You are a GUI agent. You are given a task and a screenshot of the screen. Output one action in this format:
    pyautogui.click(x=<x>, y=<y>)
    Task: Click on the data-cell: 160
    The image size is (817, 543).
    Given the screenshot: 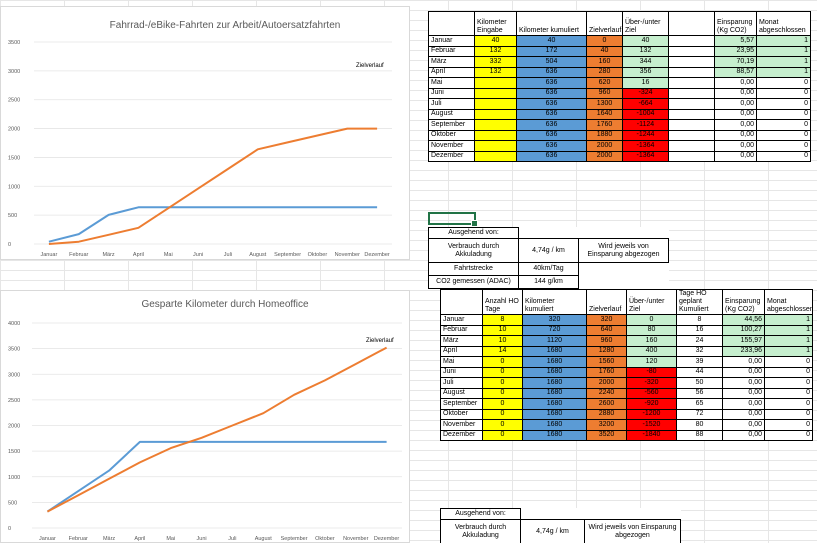 What is the action you would take?
    pyautogui.click(x=651, y=341)
    